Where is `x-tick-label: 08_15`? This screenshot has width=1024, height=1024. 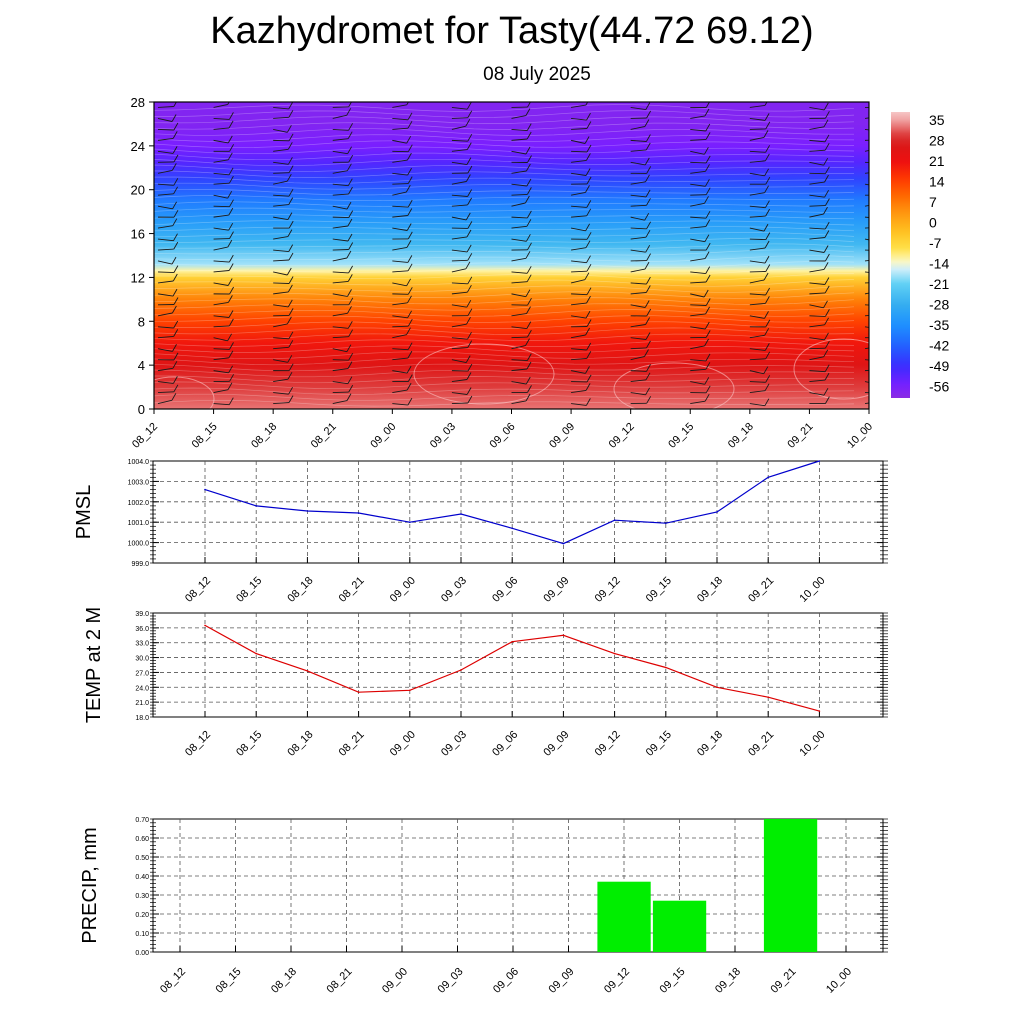 x-tick-label: 08_15 is located at coordinates (249, 590).